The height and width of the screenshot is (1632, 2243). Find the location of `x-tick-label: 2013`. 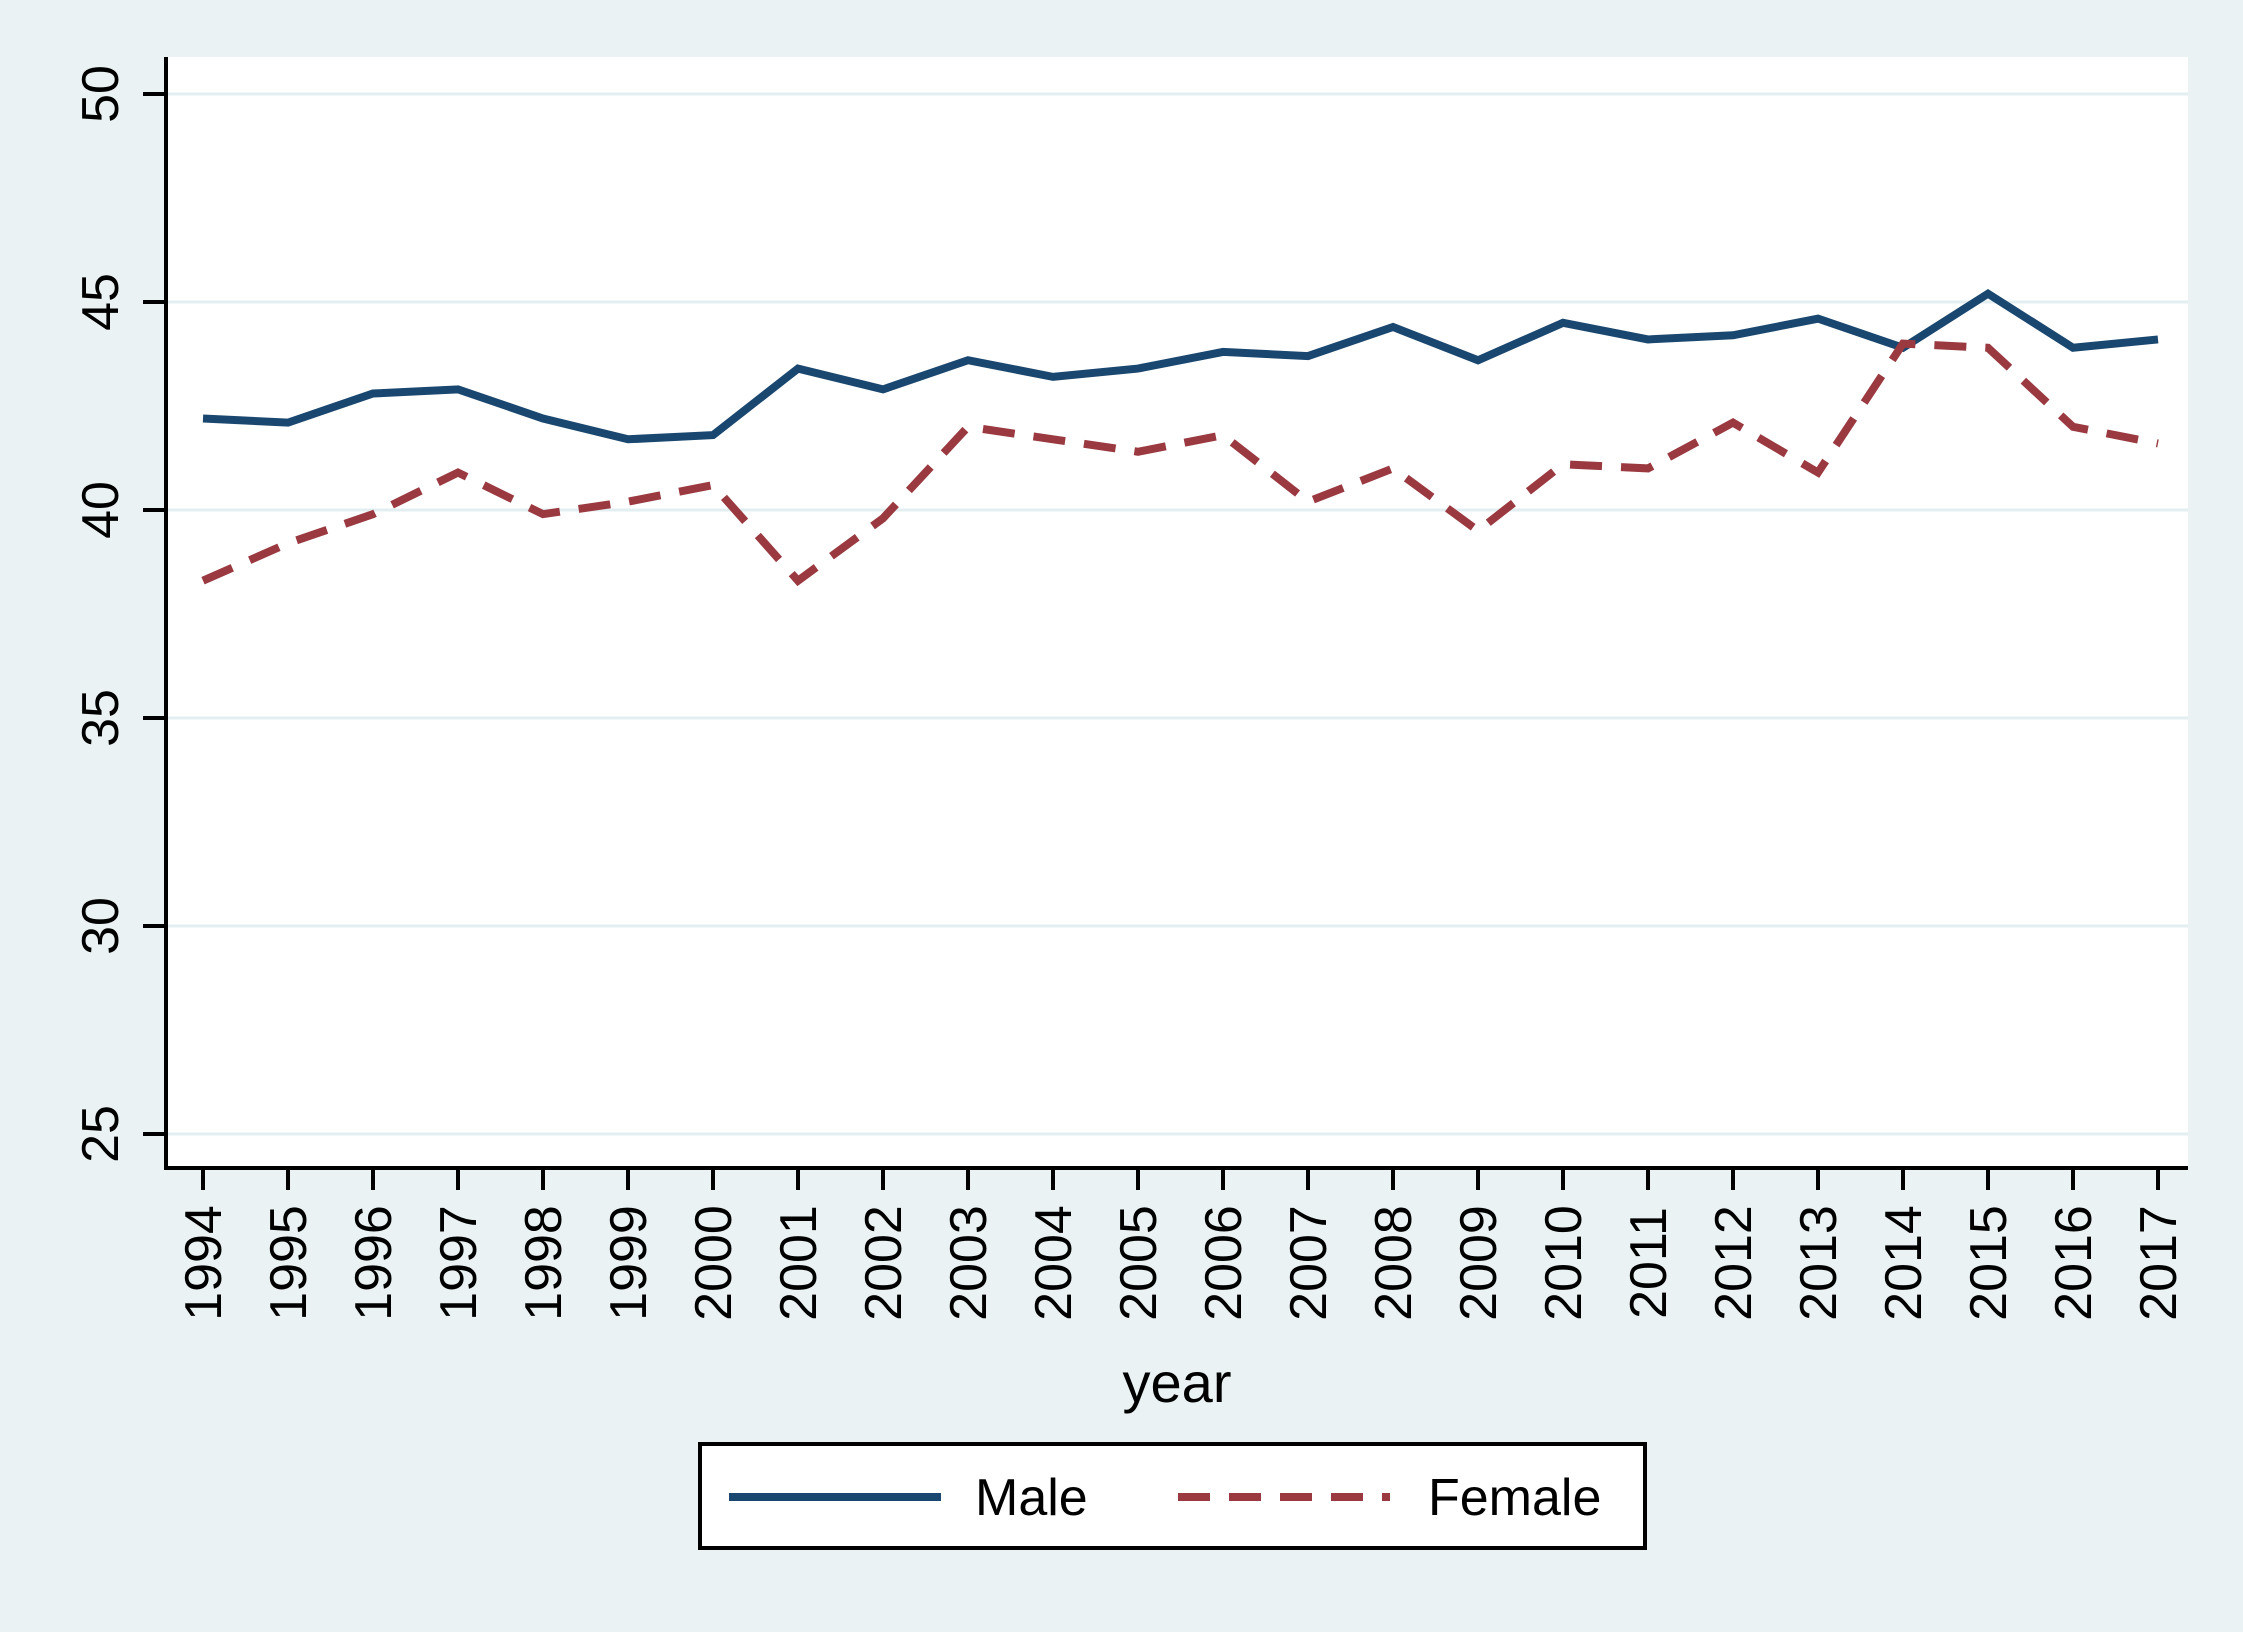

x-tick-label: 2013 is located at coordinates (1819, 1263).